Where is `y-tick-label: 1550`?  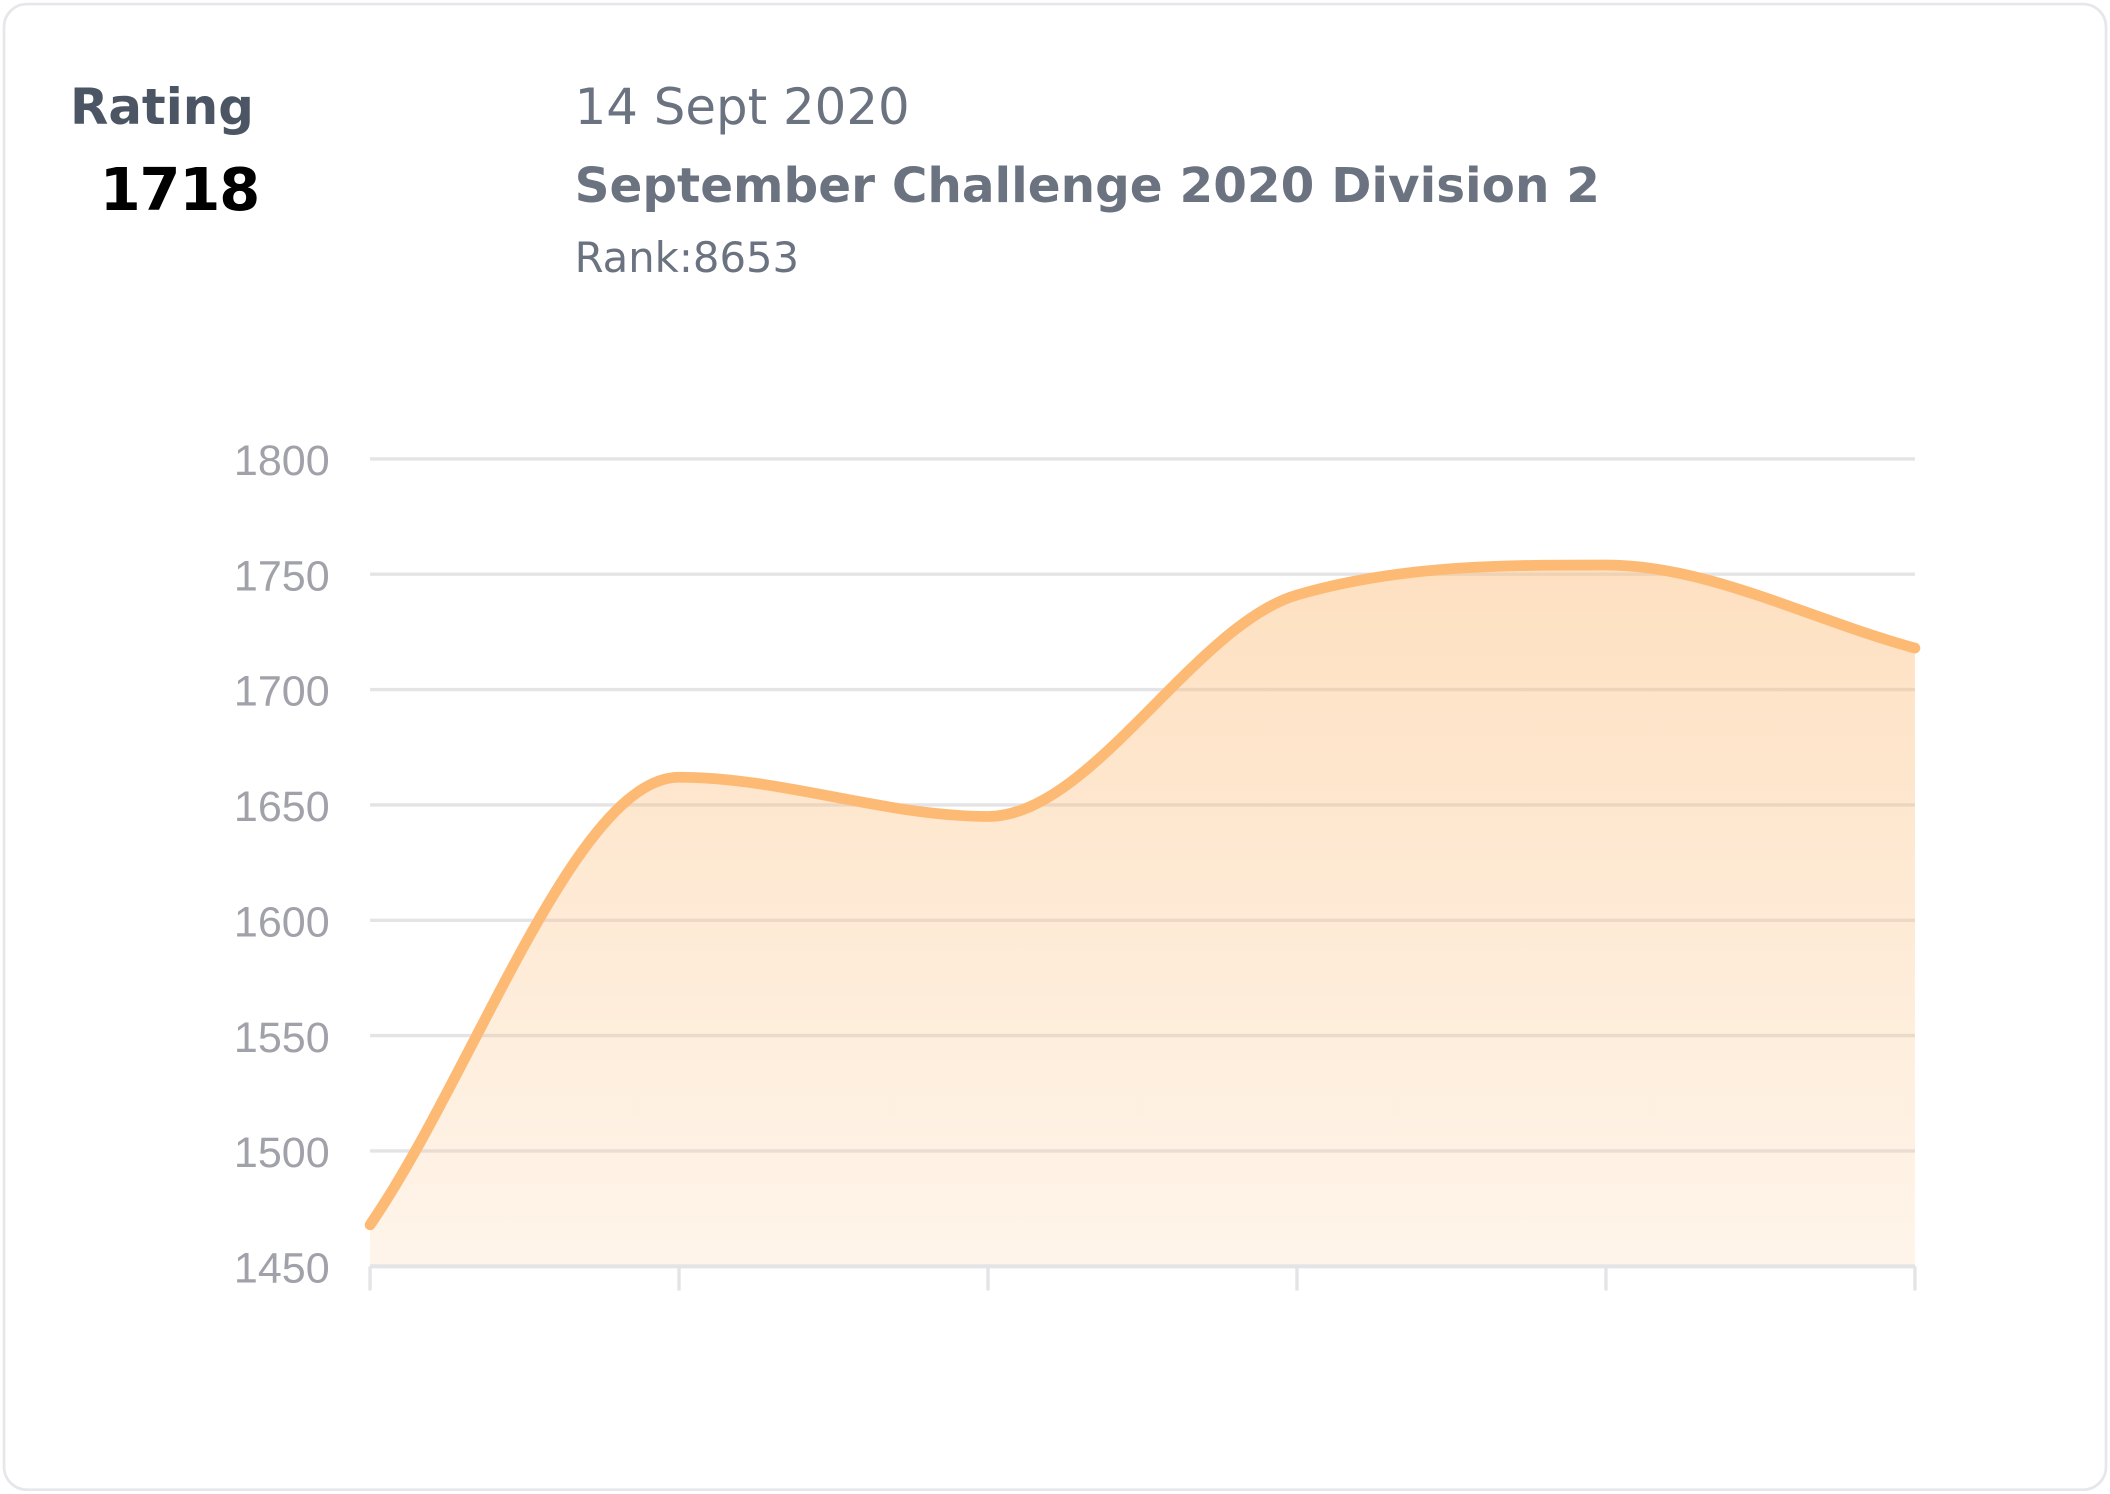
y-tick-label: 1550 is located at coordinates (282, 1038).